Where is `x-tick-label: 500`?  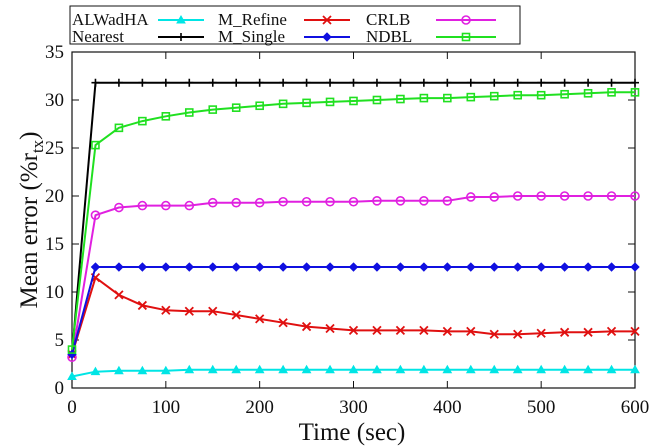 x-tick-label: 500 is located at coordinates (541, 407).